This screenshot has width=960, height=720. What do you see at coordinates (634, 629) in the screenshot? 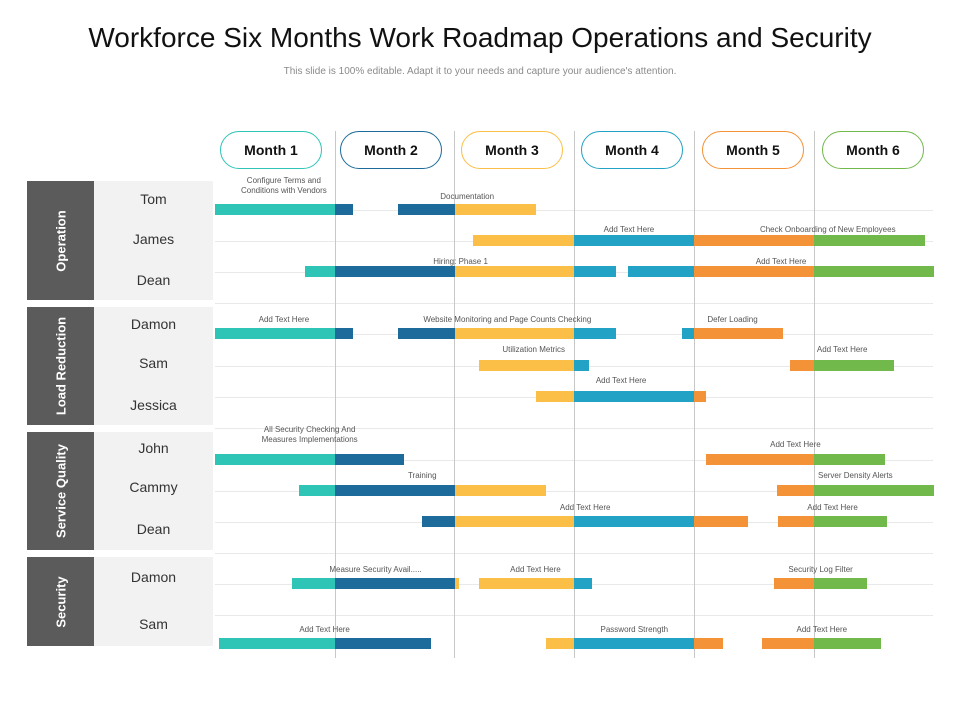
I see `task-label: Password Strength` at bounding box center [634, 629].